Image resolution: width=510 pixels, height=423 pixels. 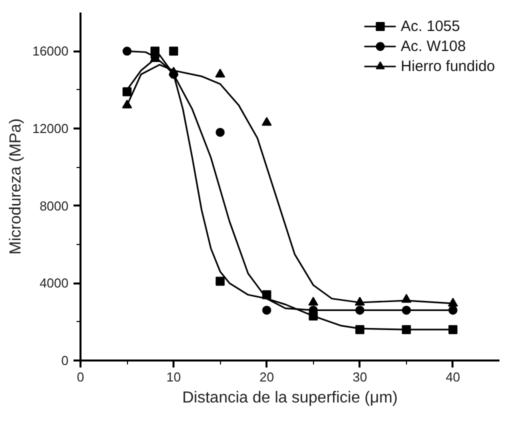 What do you see at coordinates (54, 283) in the screenshot?
I see `y-tick-label: 4000` at bounding box center [54, 283].